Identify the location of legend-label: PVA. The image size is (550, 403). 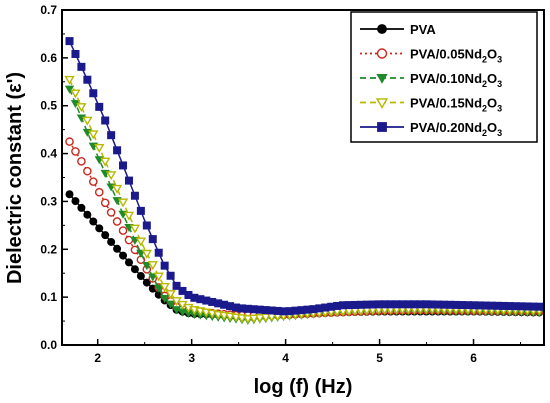
(423, 29).